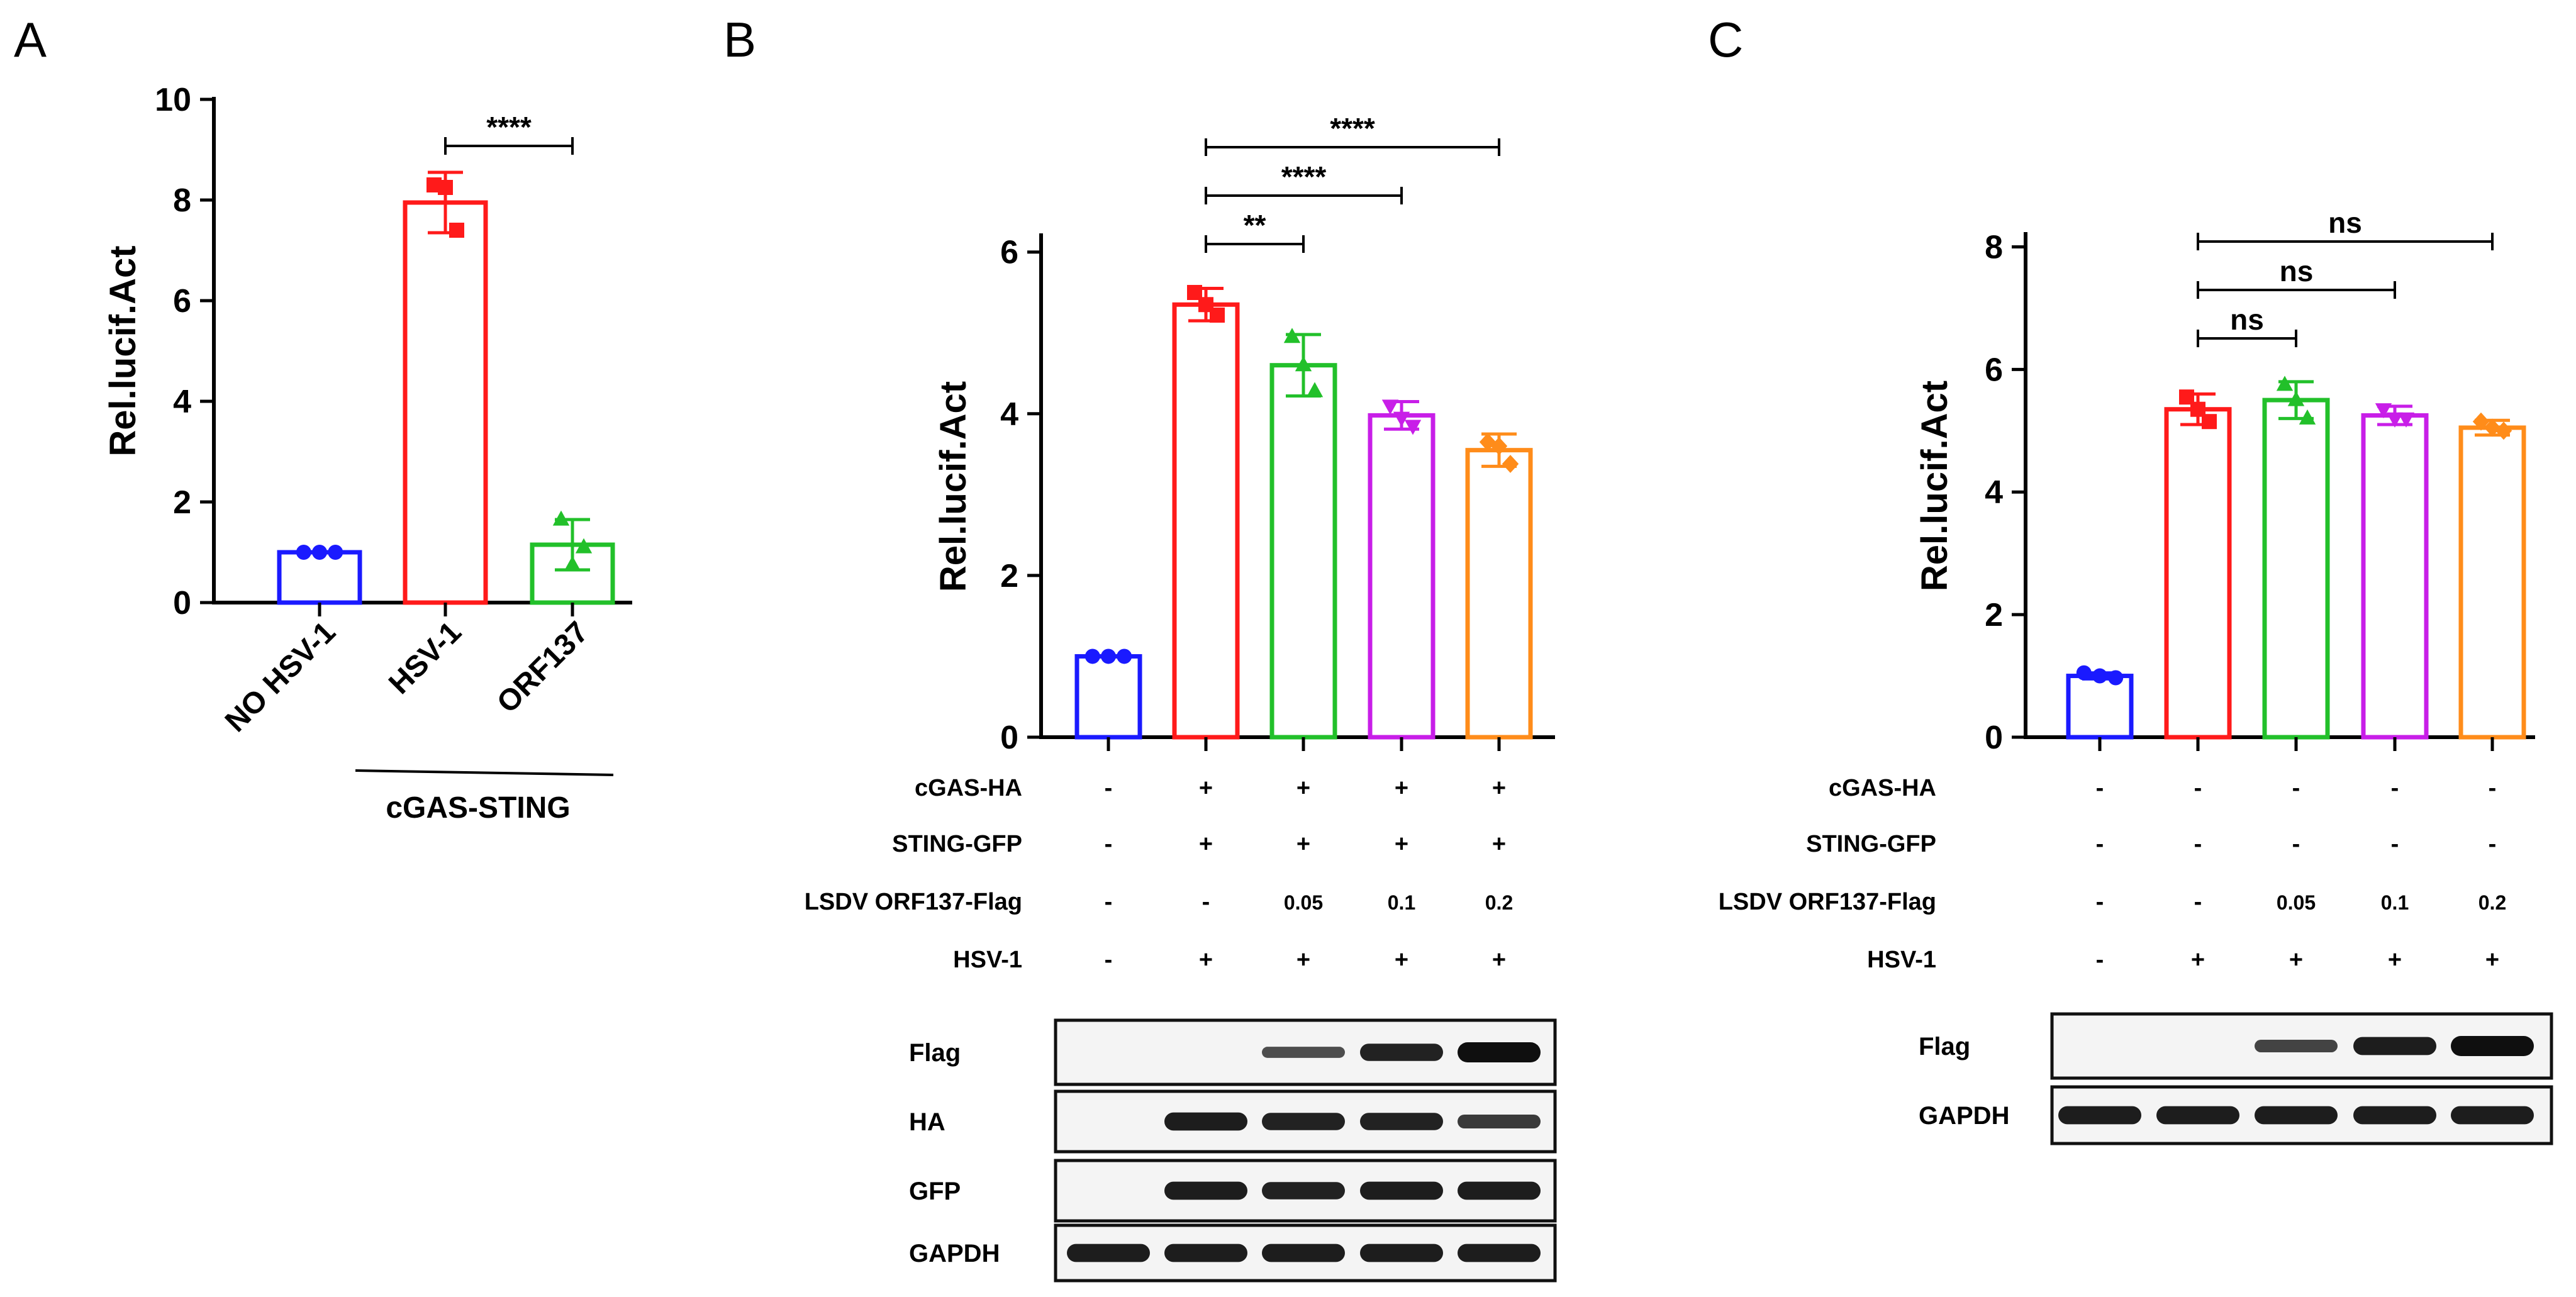  I want to click on condition-value-b-1-4: +, so click(1499, 844).